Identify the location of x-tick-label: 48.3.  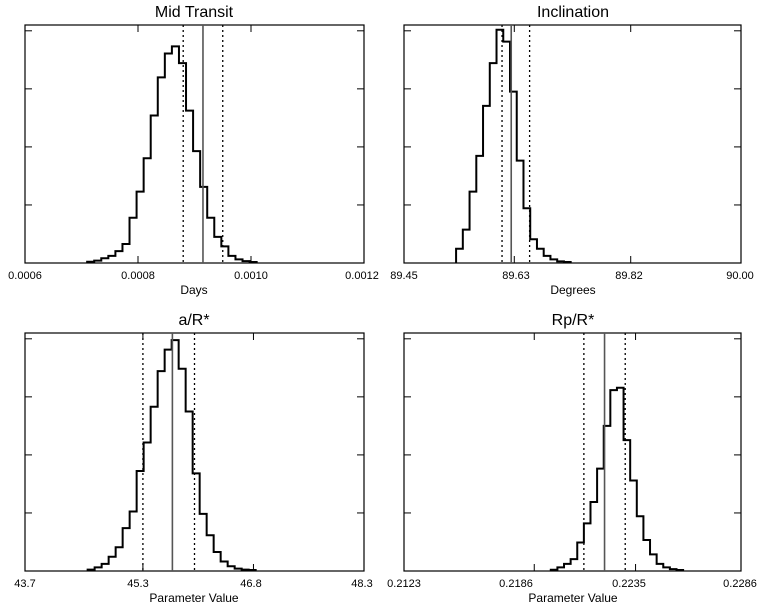
(361, 584).